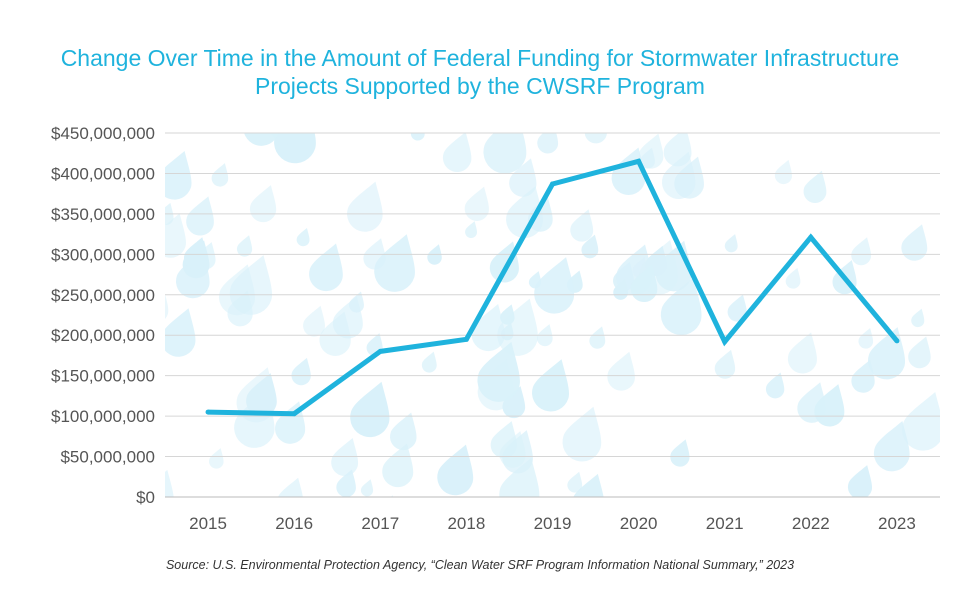  What do you see at coordinates (103, 416) in the screenshot?
I see `y-tick-label: $100,000,000` at bounding box center [103, 416].